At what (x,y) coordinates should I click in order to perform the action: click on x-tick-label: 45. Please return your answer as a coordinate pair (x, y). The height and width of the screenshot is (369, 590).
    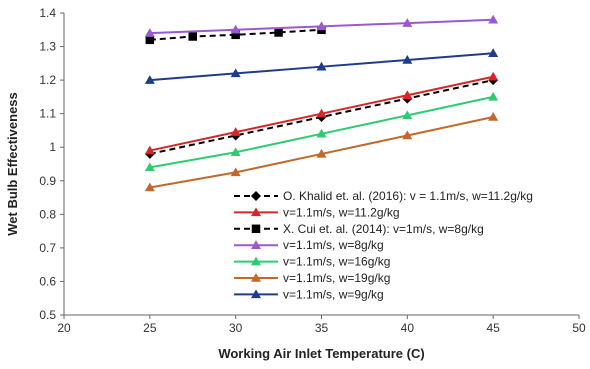
    Looking at the image, I should click on (493, 328).